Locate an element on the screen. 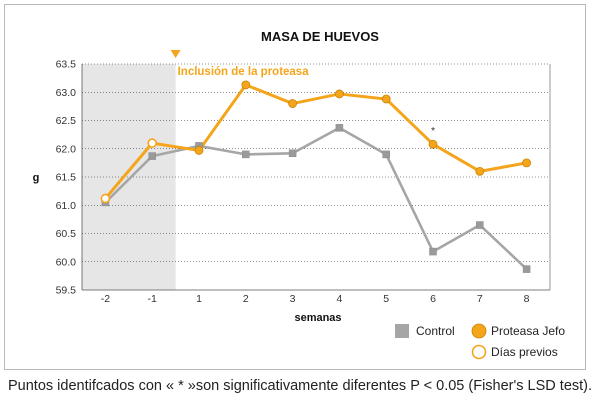 The image size is (600, 402). x-tick-label: 4 is located at coordinates (339, 299).